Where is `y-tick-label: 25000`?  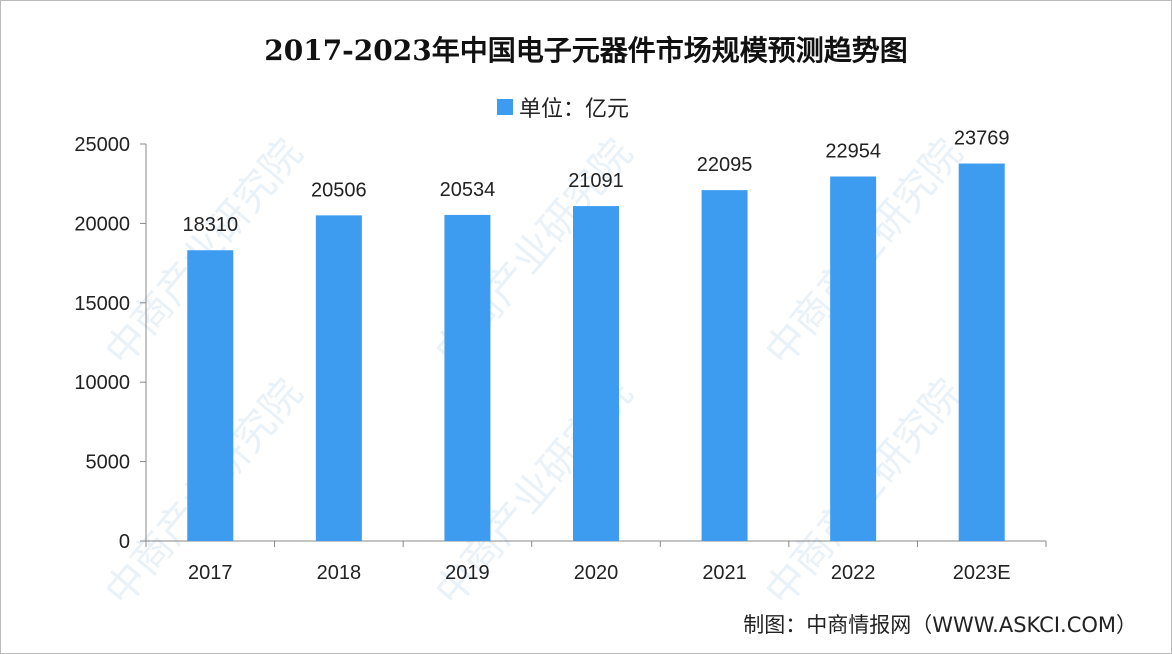
y-tick-label: 25000 is located at coordinates (102, 145).